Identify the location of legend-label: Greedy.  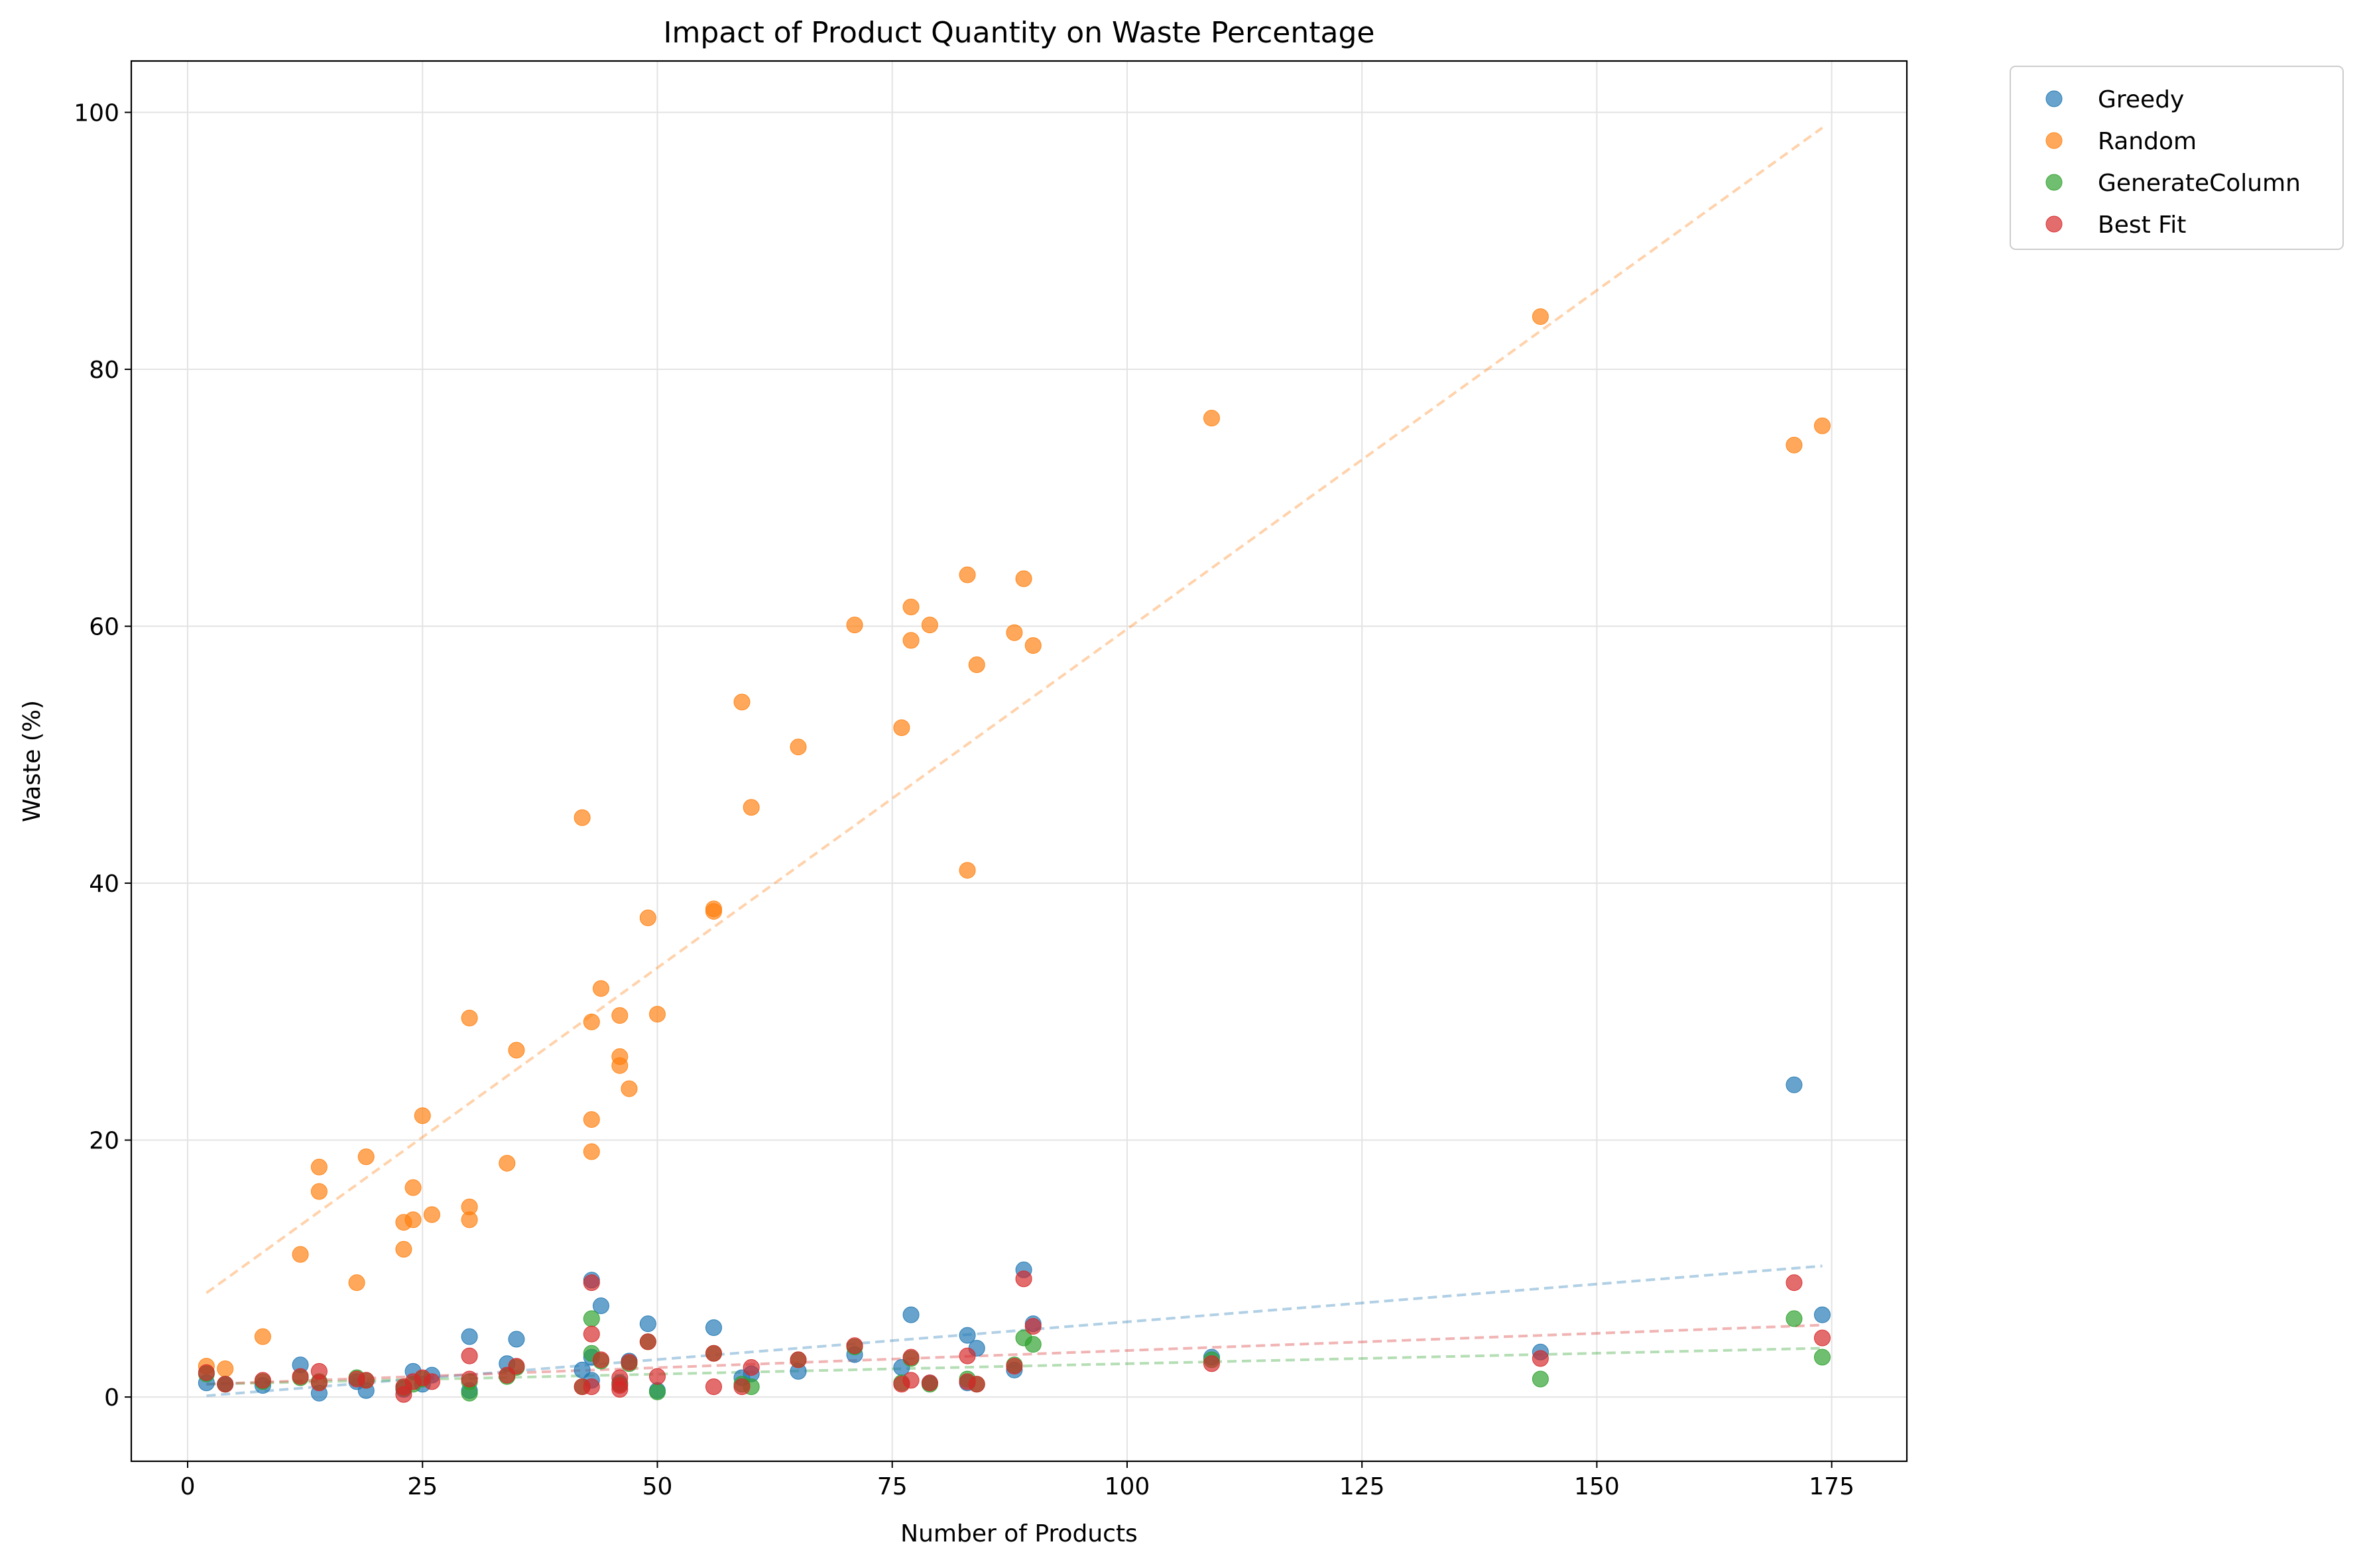
(2141, 99).